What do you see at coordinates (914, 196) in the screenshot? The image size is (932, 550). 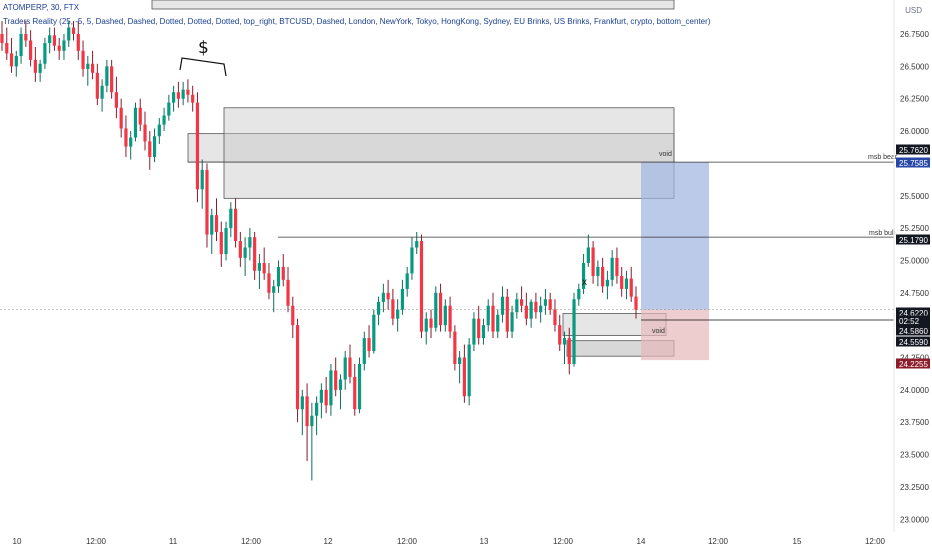 I see `price-tick-label: 25.5000` at bounding box center [914, 196].